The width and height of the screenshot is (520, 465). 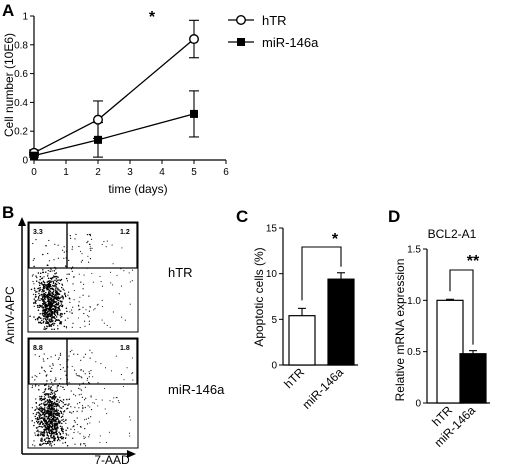 I want to click on flow-plot-htr-events, so click(x=81, y=282).